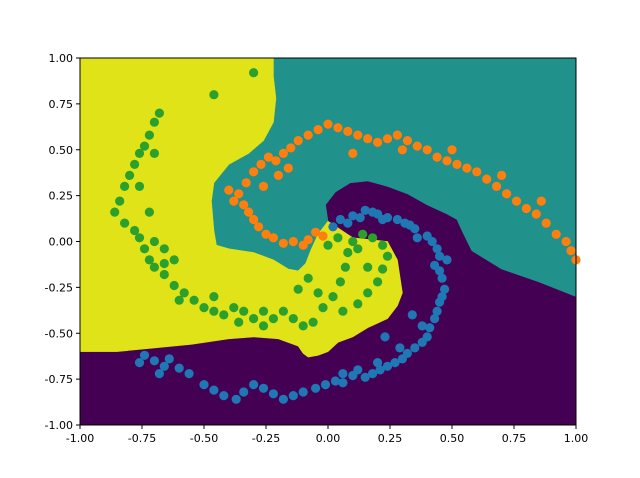 The width and height of the screenshot is (640, 478). What do you see at coordinates (80, 438) in the screenshot?
I see `x-tick-label: -1.00` at bounding box center [80, 438].